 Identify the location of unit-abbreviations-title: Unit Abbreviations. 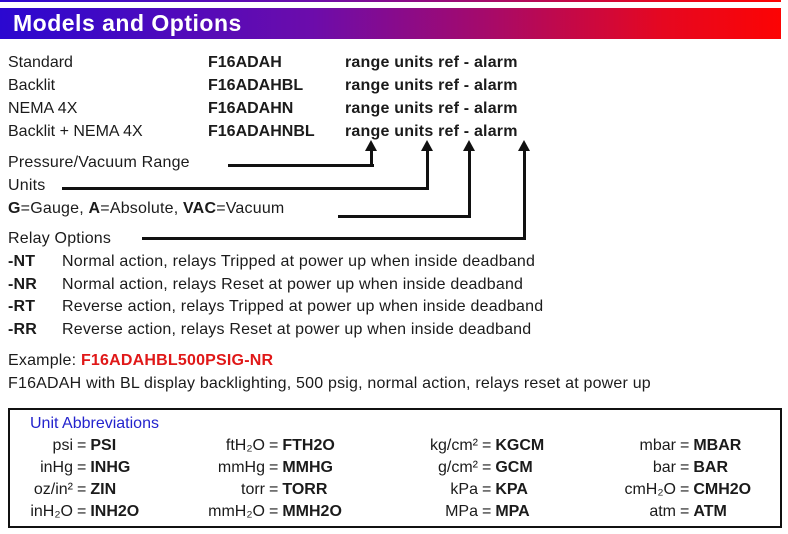
(94, 423).